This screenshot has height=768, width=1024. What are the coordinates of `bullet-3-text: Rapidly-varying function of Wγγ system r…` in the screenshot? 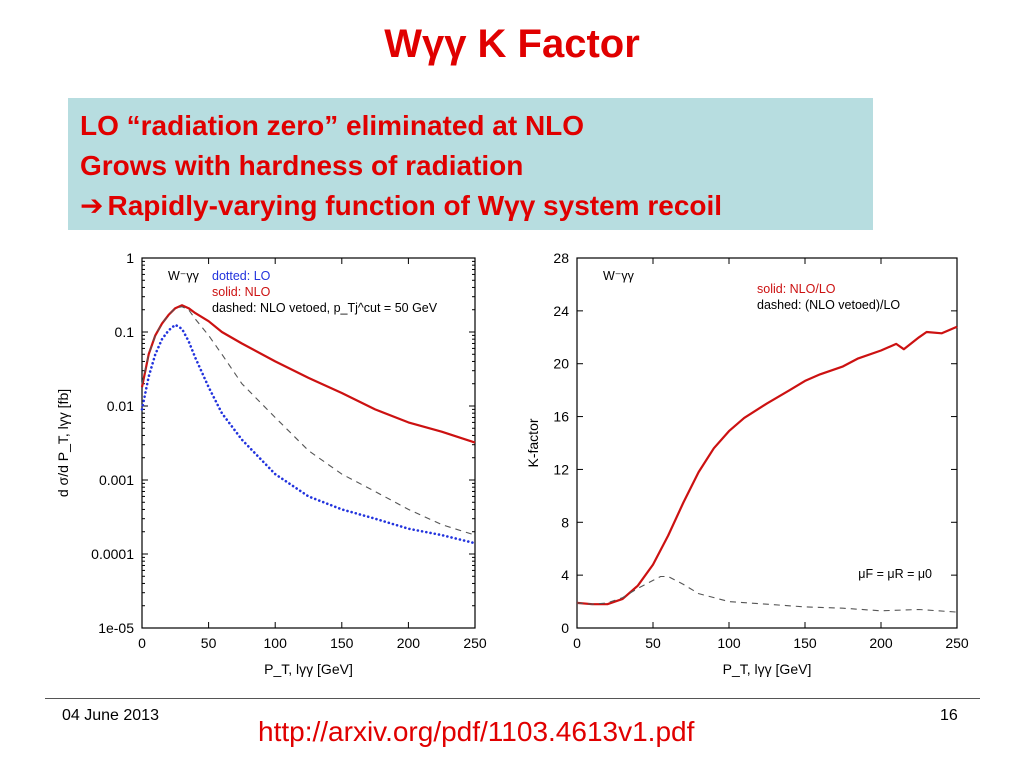 It's located at (415, 205).